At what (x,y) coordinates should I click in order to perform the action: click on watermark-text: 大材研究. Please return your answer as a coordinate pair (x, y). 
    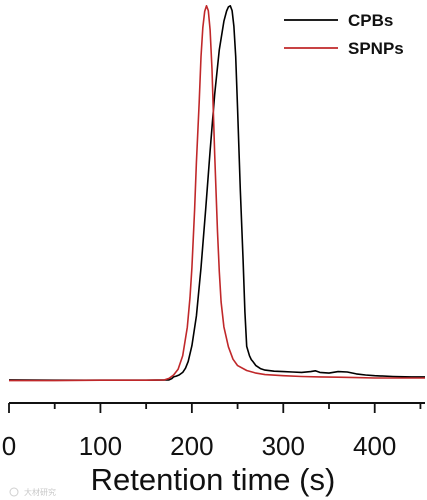
    Looking at the image, I should click on (40, 492).